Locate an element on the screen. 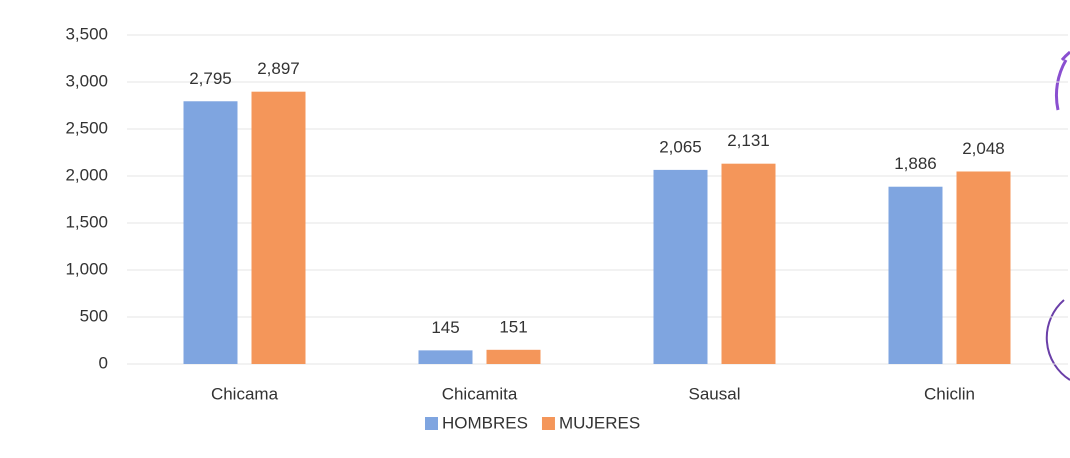 The height and width of the screenshot is (458, 1070). data-label: 151 is located at coordinates (513, 326).